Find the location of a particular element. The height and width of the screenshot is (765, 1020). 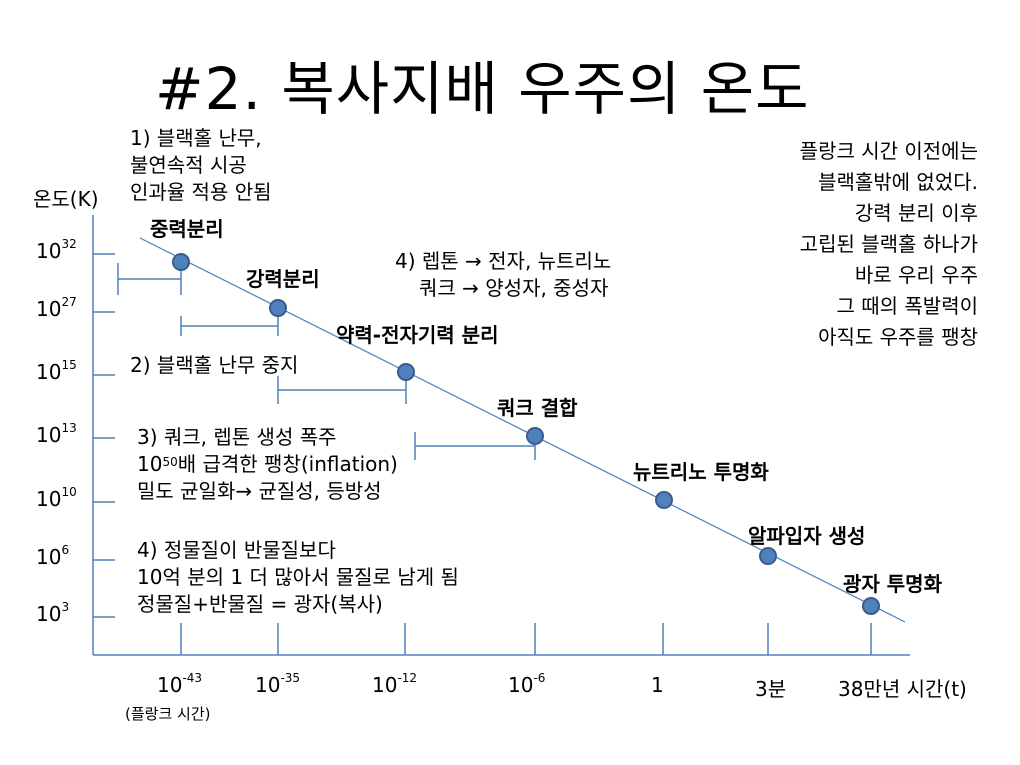

y-axis-label: 온도(K) is located at coordinates (66, 199).